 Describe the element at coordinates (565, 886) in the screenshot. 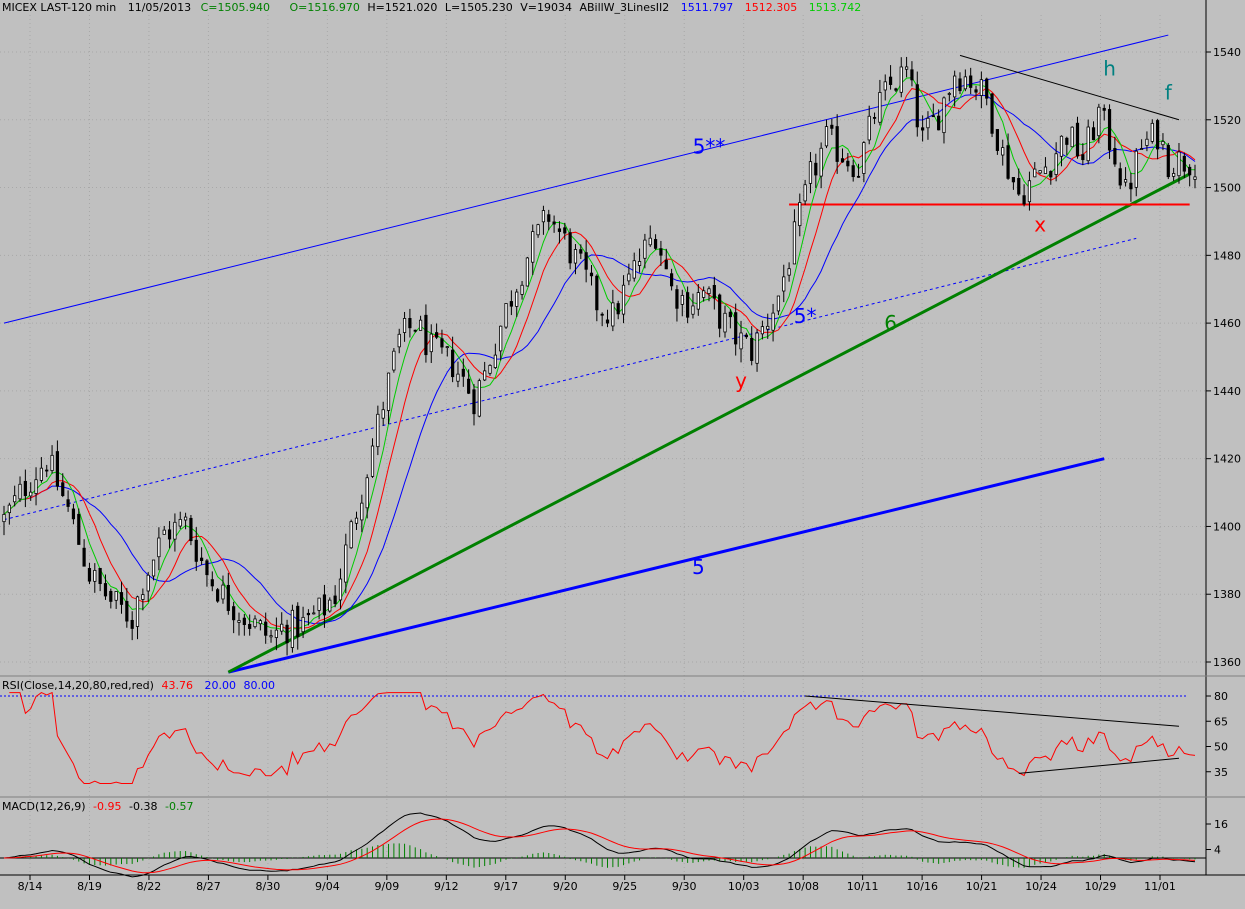

I see `time-tick-label: 9/20` at that location.